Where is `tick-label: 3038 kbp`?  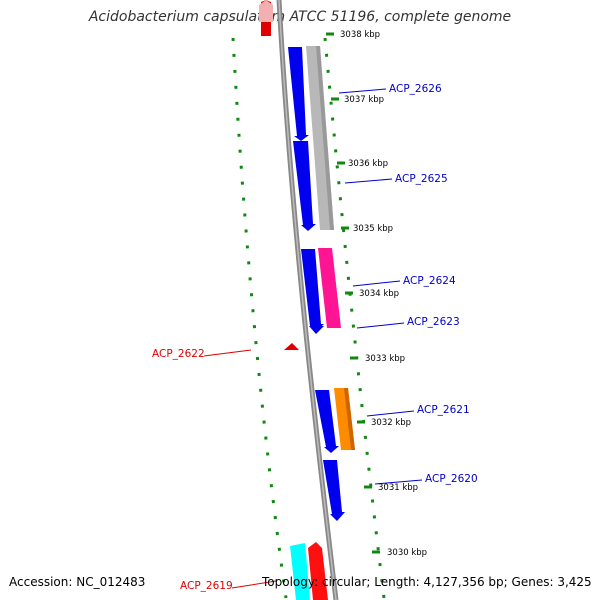 tick-label: 3038 kbp is located at coordinates (360, 35).